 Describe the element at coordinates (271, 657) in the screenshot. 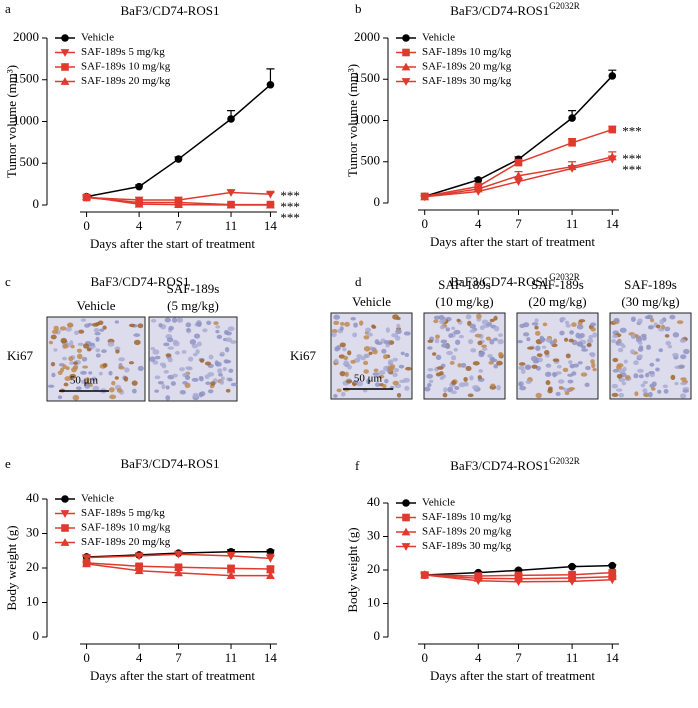

I see `x-tick-label: 14` at that location.